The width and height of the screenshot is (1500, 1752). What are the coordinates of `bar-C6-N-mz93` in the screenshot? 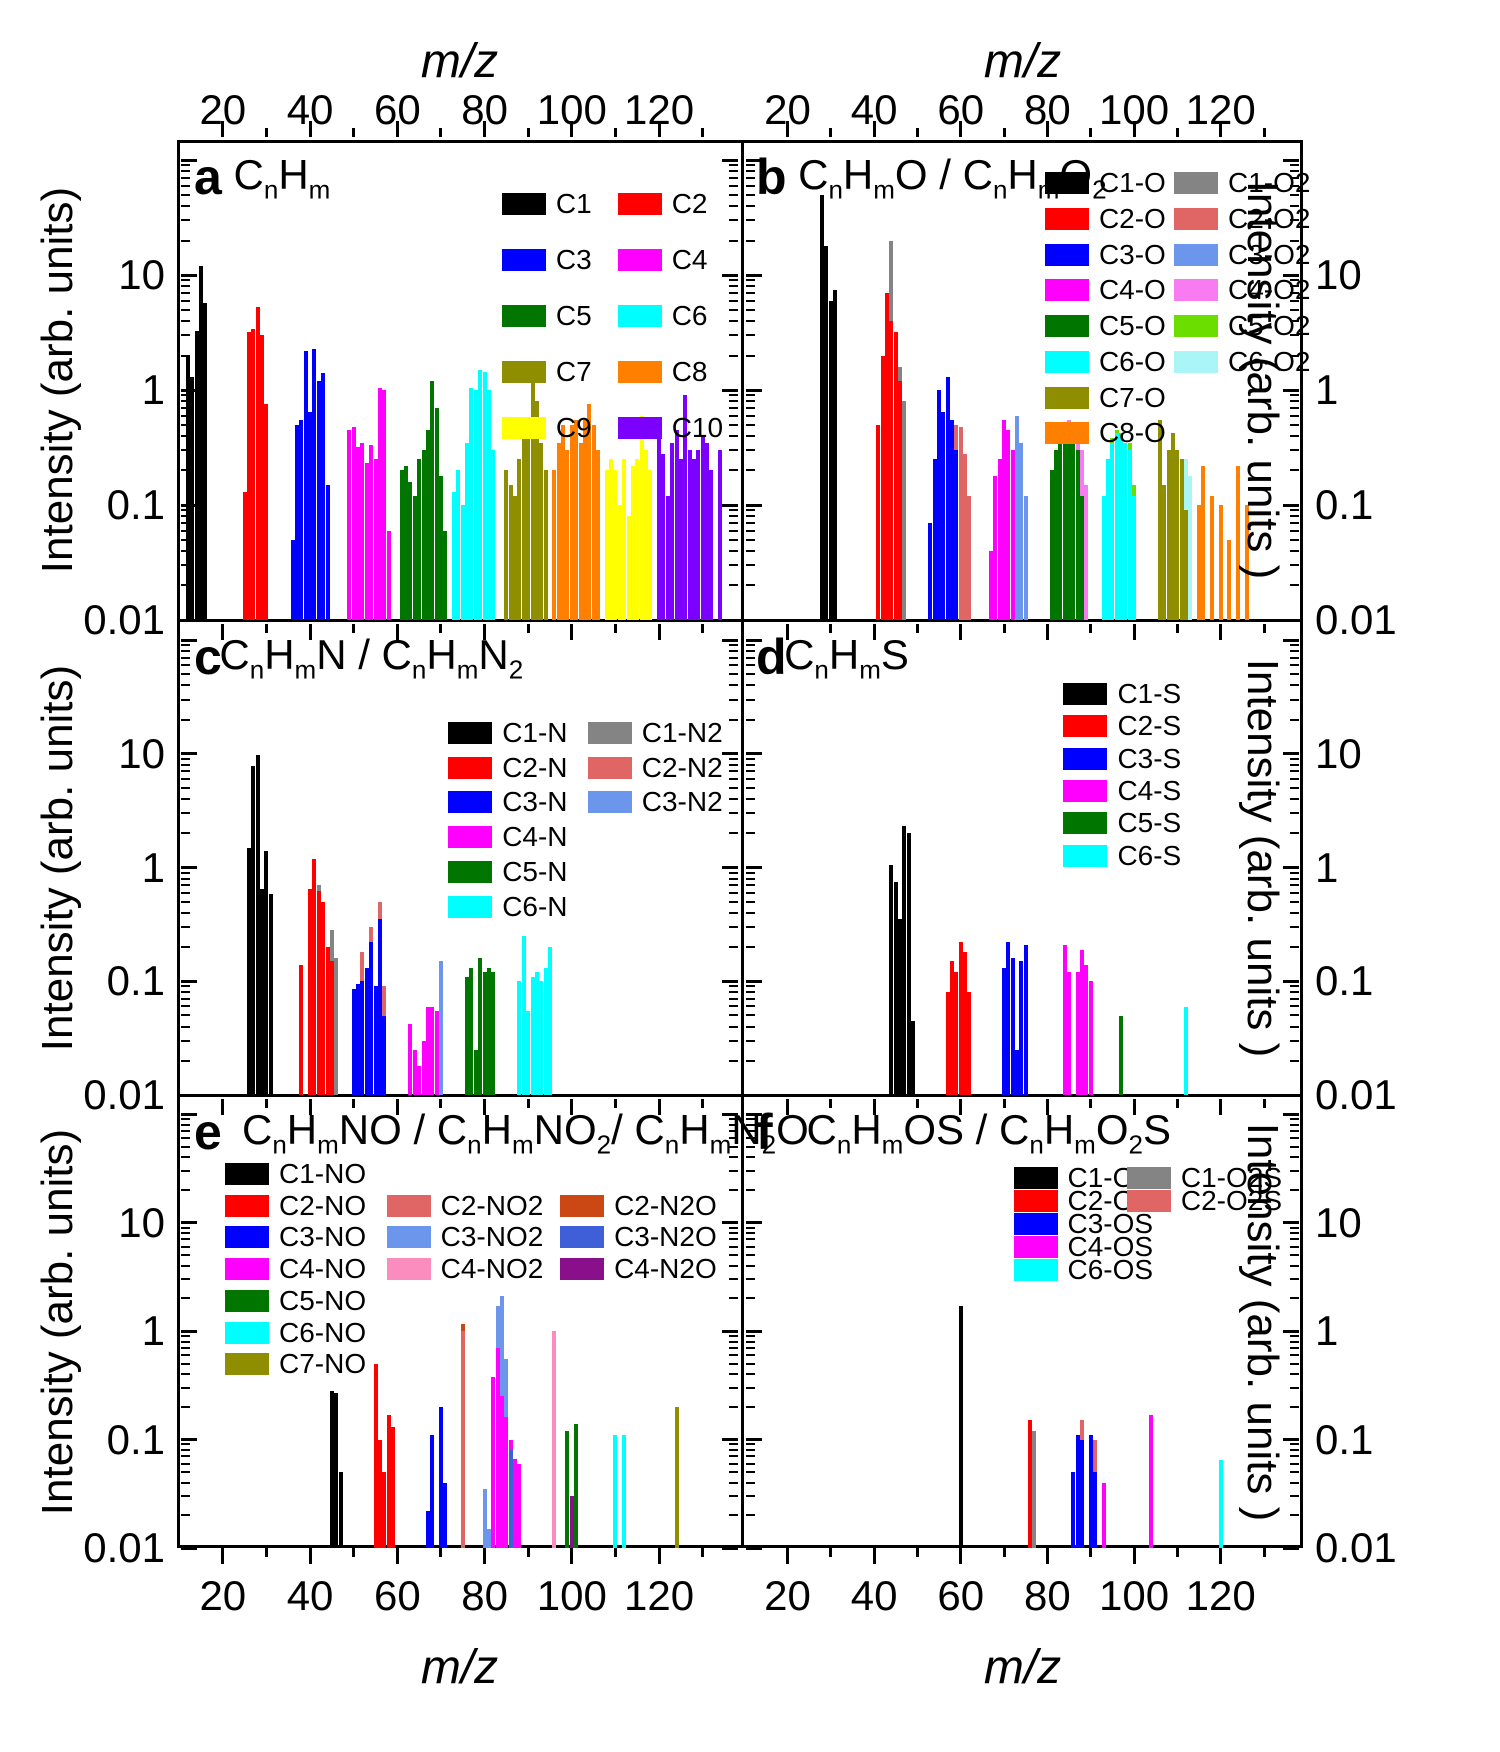 It's located at (541, 1038).